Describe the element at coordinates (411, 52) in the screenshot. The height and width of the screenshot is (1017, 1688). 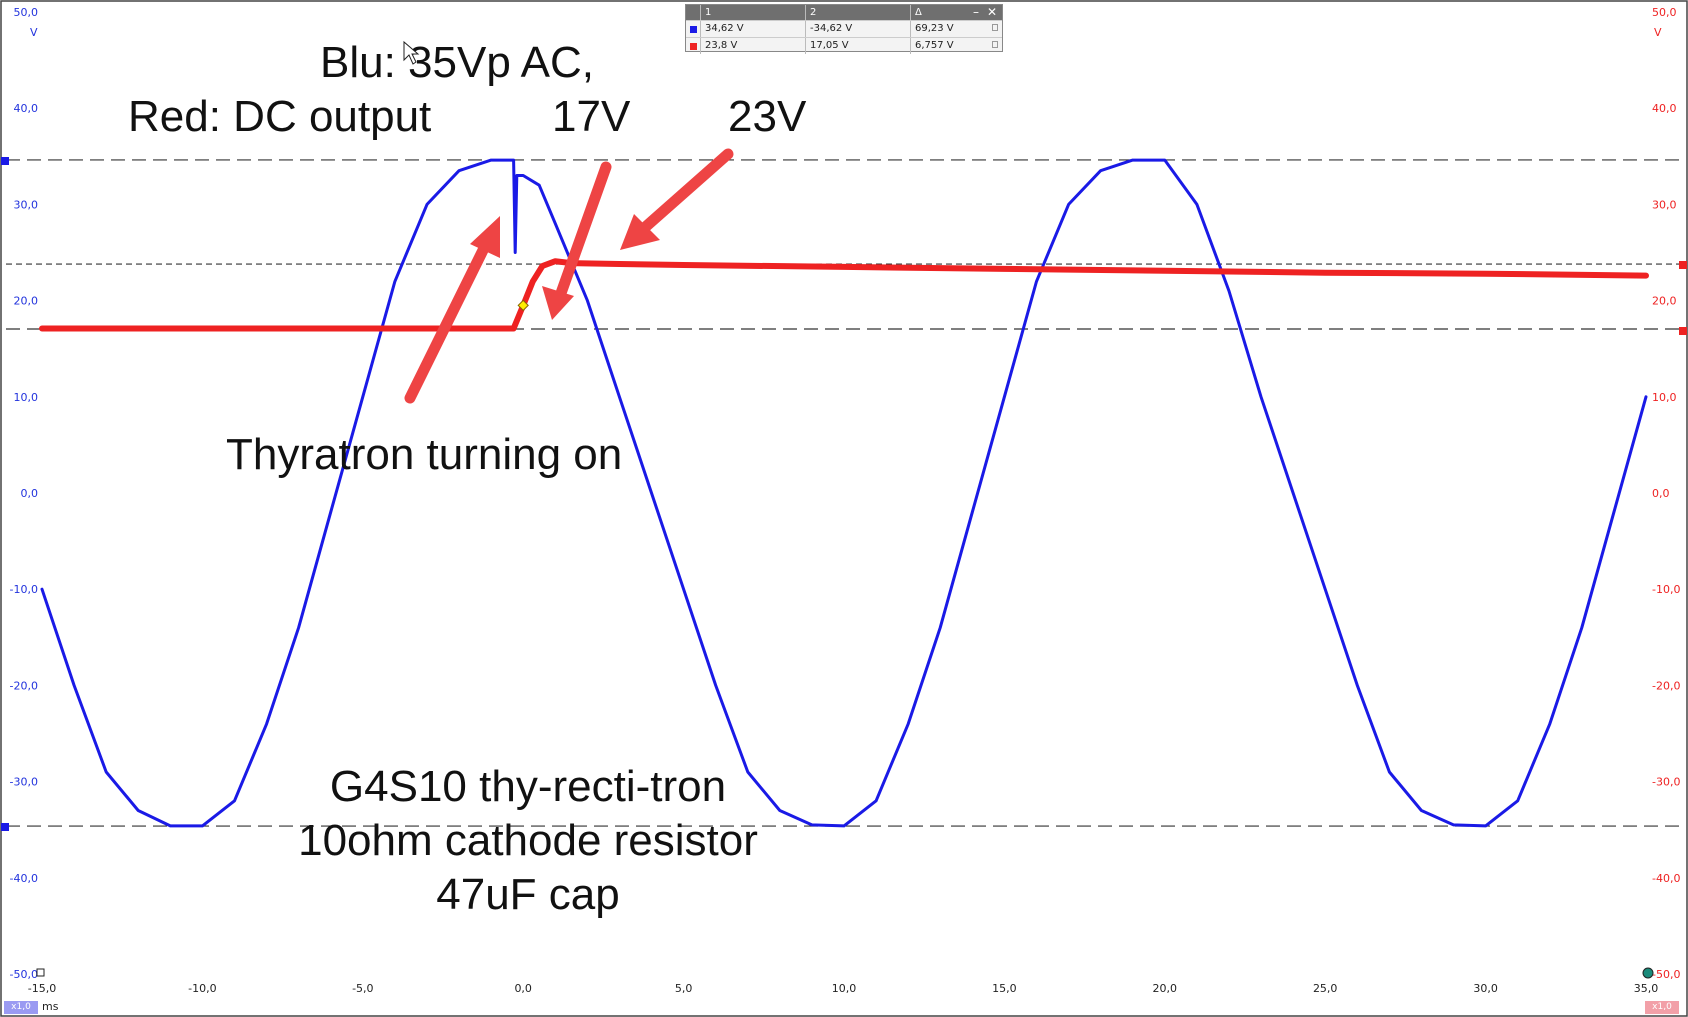
I see `mouse-pointer-icon` at that location.